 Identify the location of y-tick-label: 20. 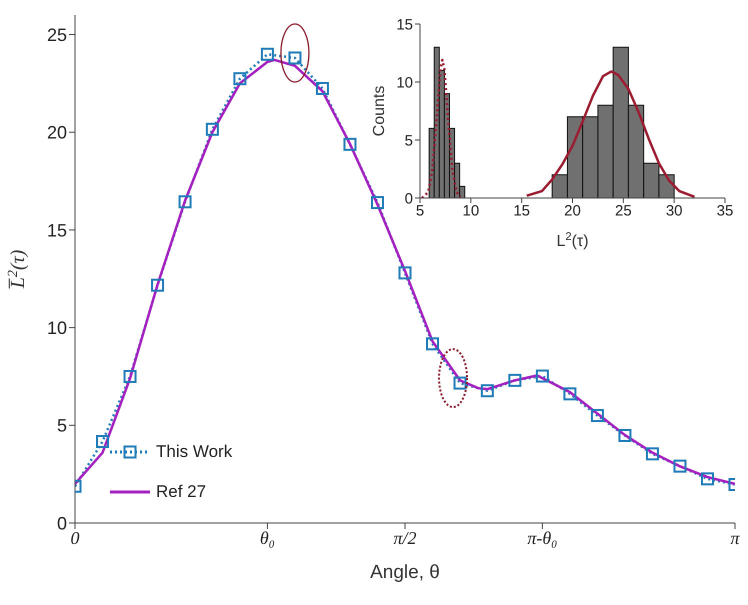
(56, 132).